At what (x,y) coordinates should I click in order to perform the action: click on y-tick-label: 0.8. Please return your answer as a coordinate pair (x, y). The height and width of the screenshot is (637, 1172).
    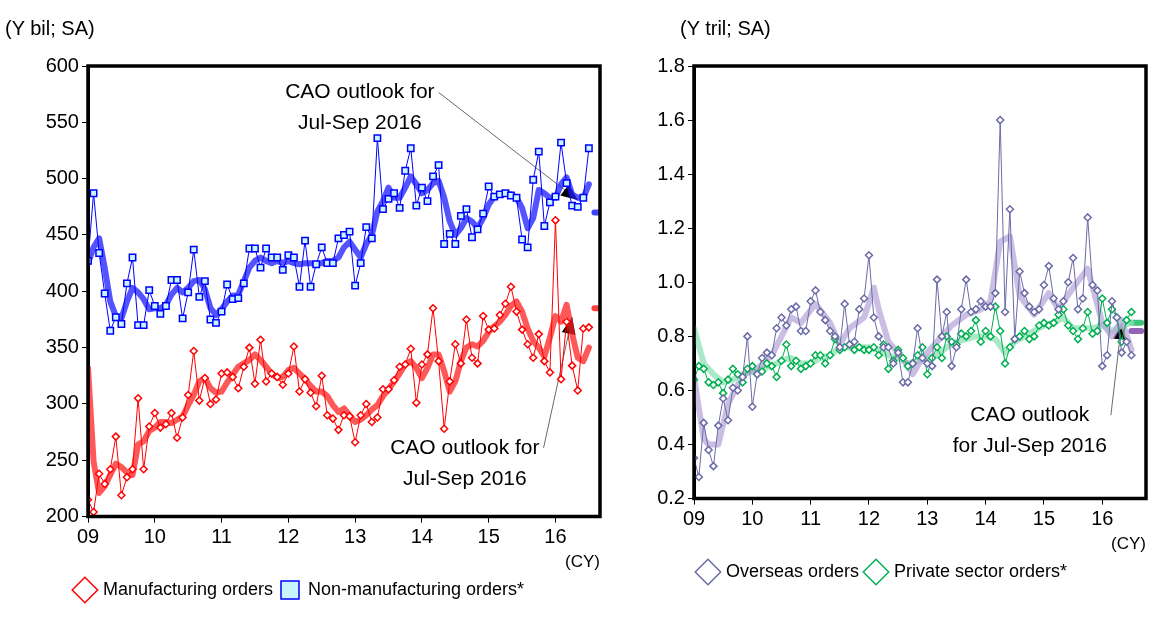
    Looking at the image, I should click on (671, 334).